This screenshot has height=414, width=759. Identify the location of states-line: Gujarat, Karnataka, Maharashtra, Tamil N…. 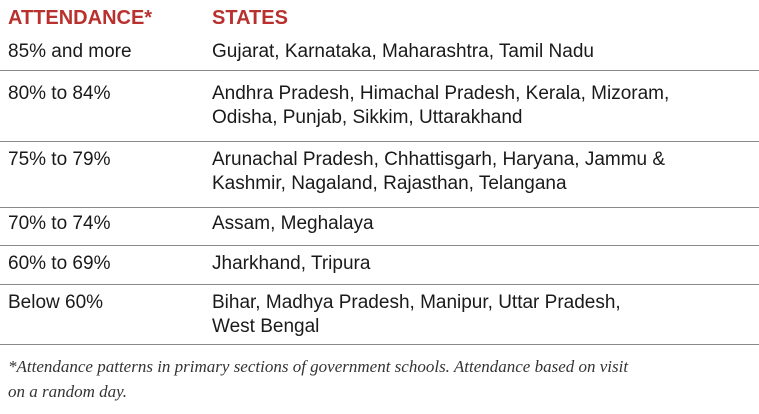
(403, 51).